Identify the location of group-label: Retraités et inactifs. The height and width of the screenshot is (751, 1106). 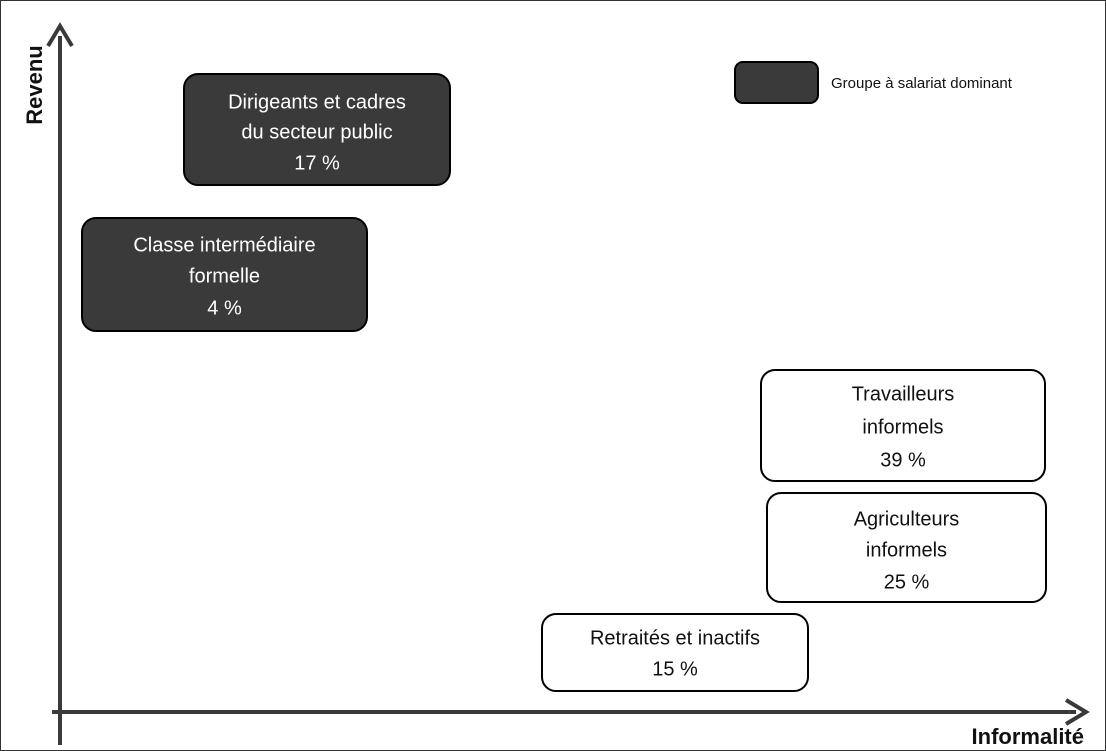
(675, 638).